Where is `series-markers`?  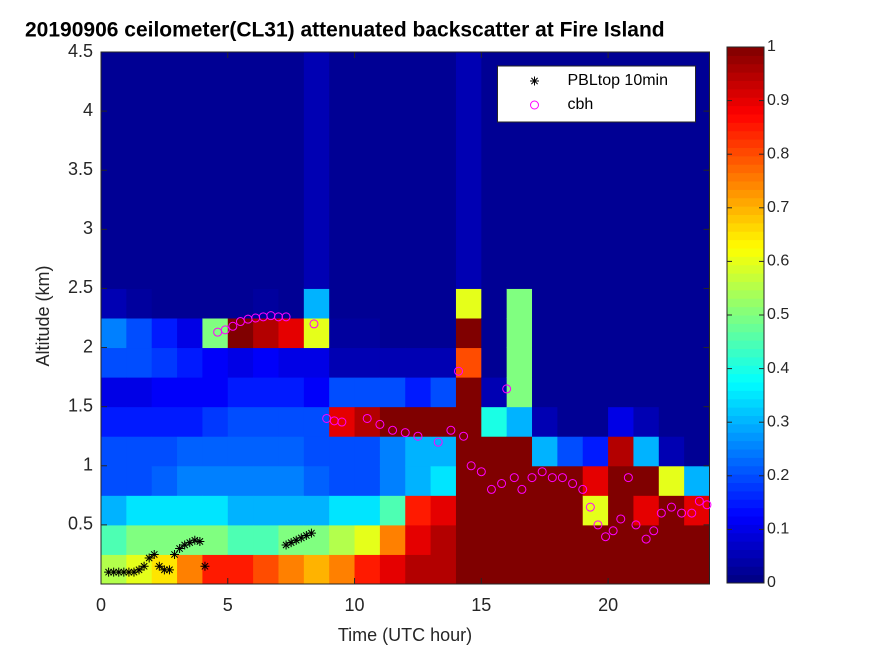 series-markers is located at coordinates (210, 552).